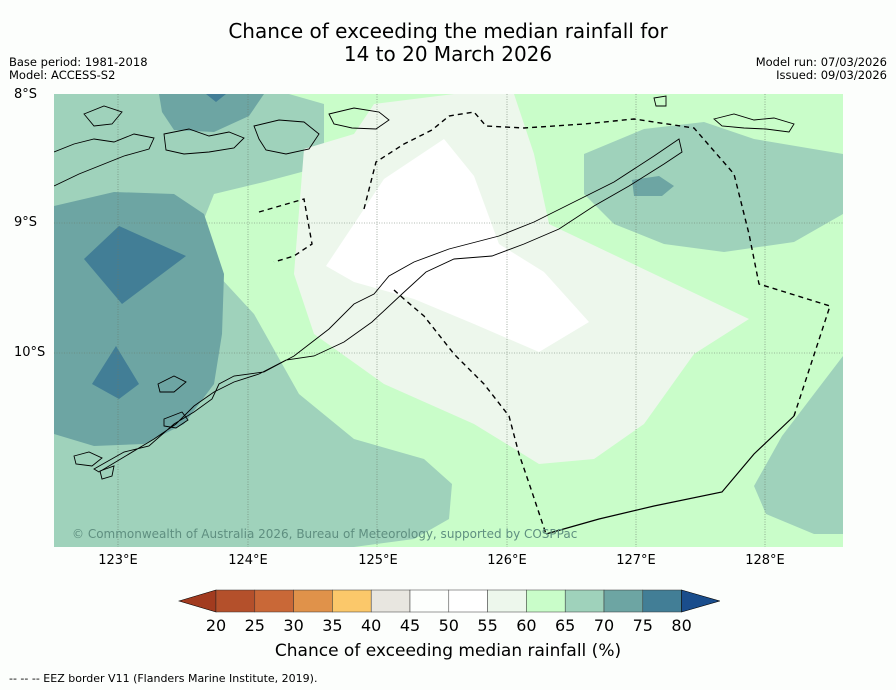 This screenshot has height=690, width=896. I want to click on colorbar-label: 80, so click(681, 625).